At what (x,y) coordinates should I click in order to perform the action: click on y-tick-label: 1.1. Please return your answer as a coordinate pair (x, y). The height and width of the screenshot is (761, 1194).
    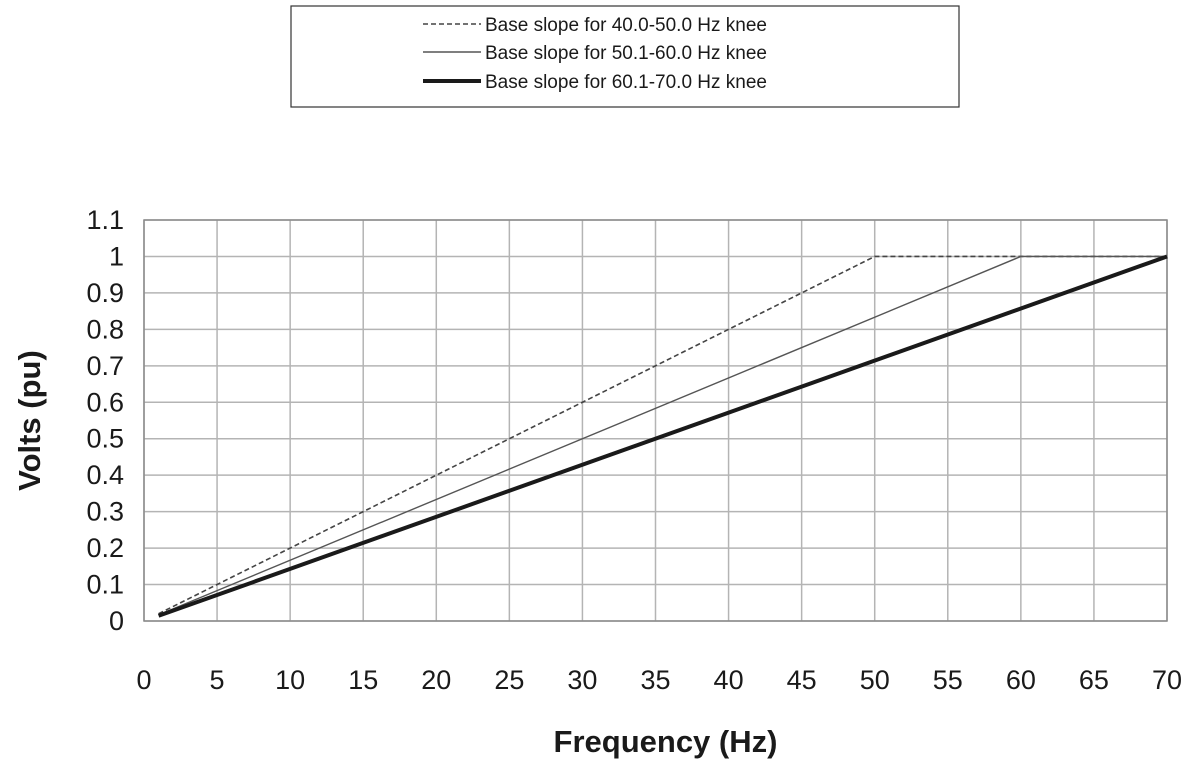
    Looking at the image, I should click on (105, 220).